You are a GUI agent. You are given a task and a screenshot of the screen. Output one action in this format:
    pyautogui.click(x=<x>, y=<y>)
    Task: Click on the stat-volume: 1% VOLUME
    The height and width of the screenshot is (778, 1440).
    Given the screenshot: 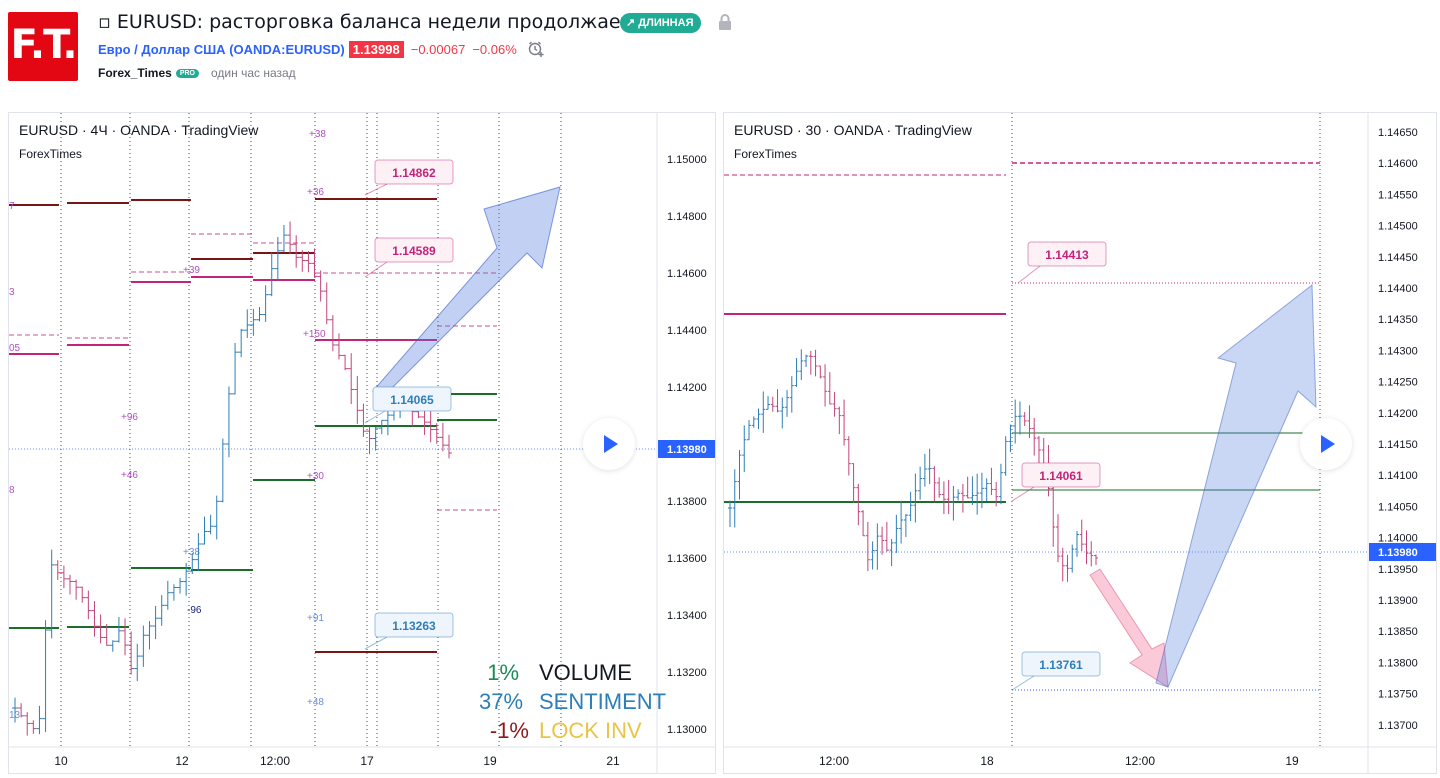 What is the action you would take?
    pyautogui.click(x=594, y=672)
    